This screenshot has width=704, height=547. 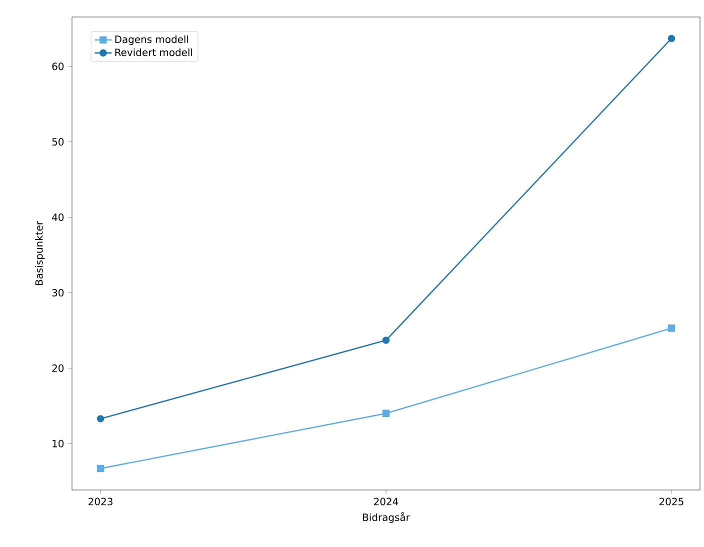 I want to click on y-tick-label: 50, so click(x=58, y=142).